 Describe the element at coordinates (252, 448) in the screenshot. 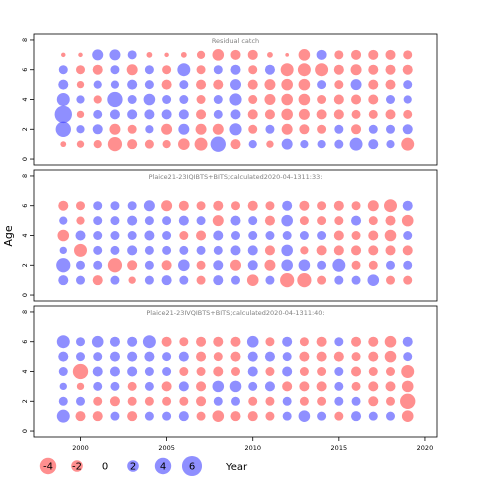

I see `x-tick-label: 2010` at that location.